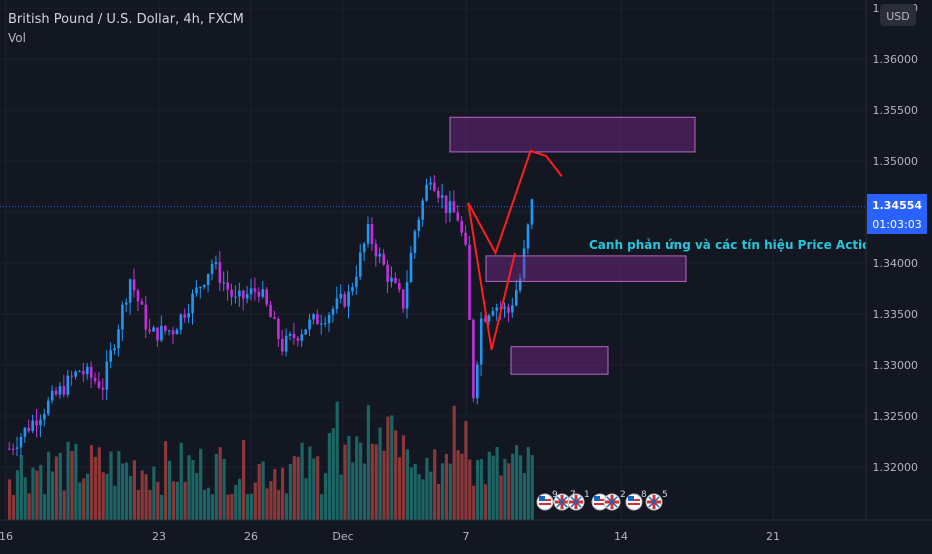 The height and width of the screenshot is (554, 932). Describe the element at coordinates (896, 59) in the screenshot. I see `price-tick-label: 1.36000` at that location.